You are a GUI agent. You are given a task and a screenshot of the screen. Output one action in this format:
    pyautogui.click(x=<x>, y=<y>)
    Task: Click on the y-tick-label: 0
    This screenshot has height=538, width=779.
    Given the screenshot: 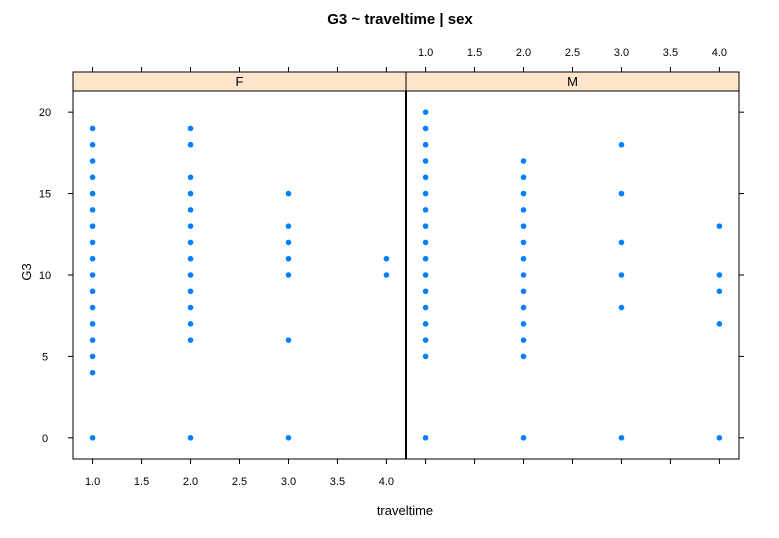 What is the action you would take?
    pyautogui.click(x=45, y=439)
    